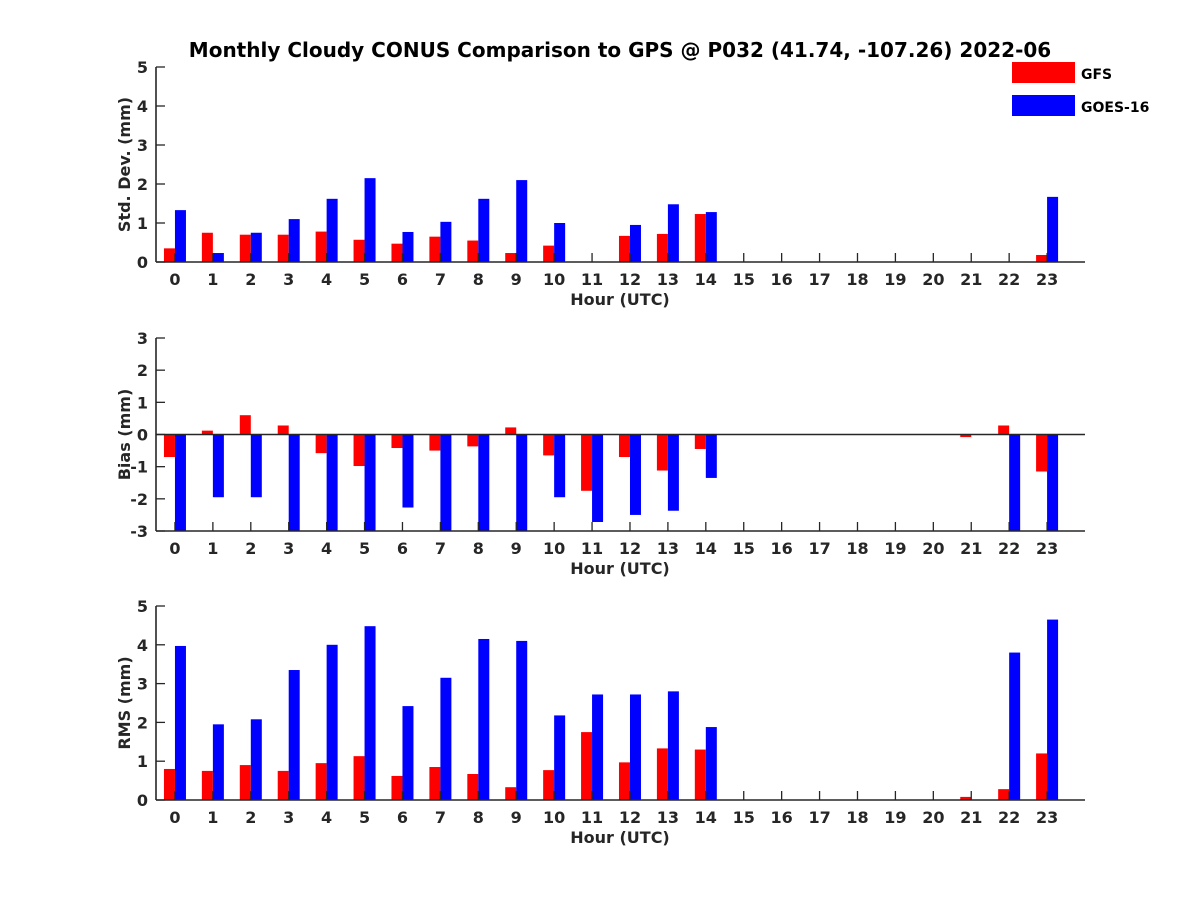 This screenshot has width=1200, height=900. I want to click on rms-x-tick-label: 11, so click(592, 817).